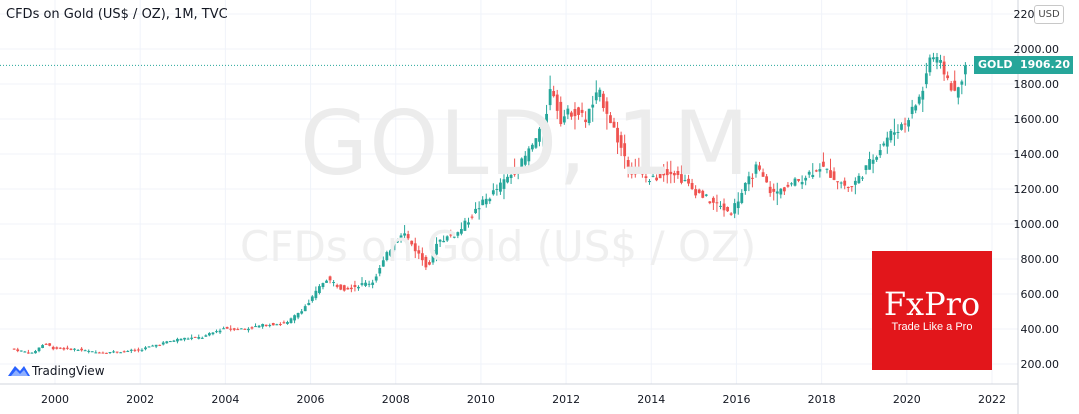 The image size is (1079, 414). What do you see at coordinates (225, 399) in the screenshot?
I see `x-tick-label: 2004` at bounding box center [225, 399].